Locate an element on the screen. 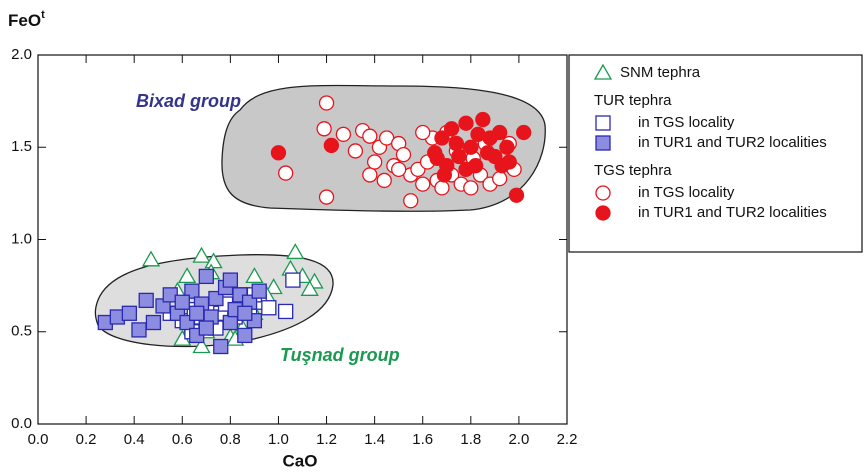 This screenshot has width=867, height=472. legend-box is located at coordinates (715, 153).